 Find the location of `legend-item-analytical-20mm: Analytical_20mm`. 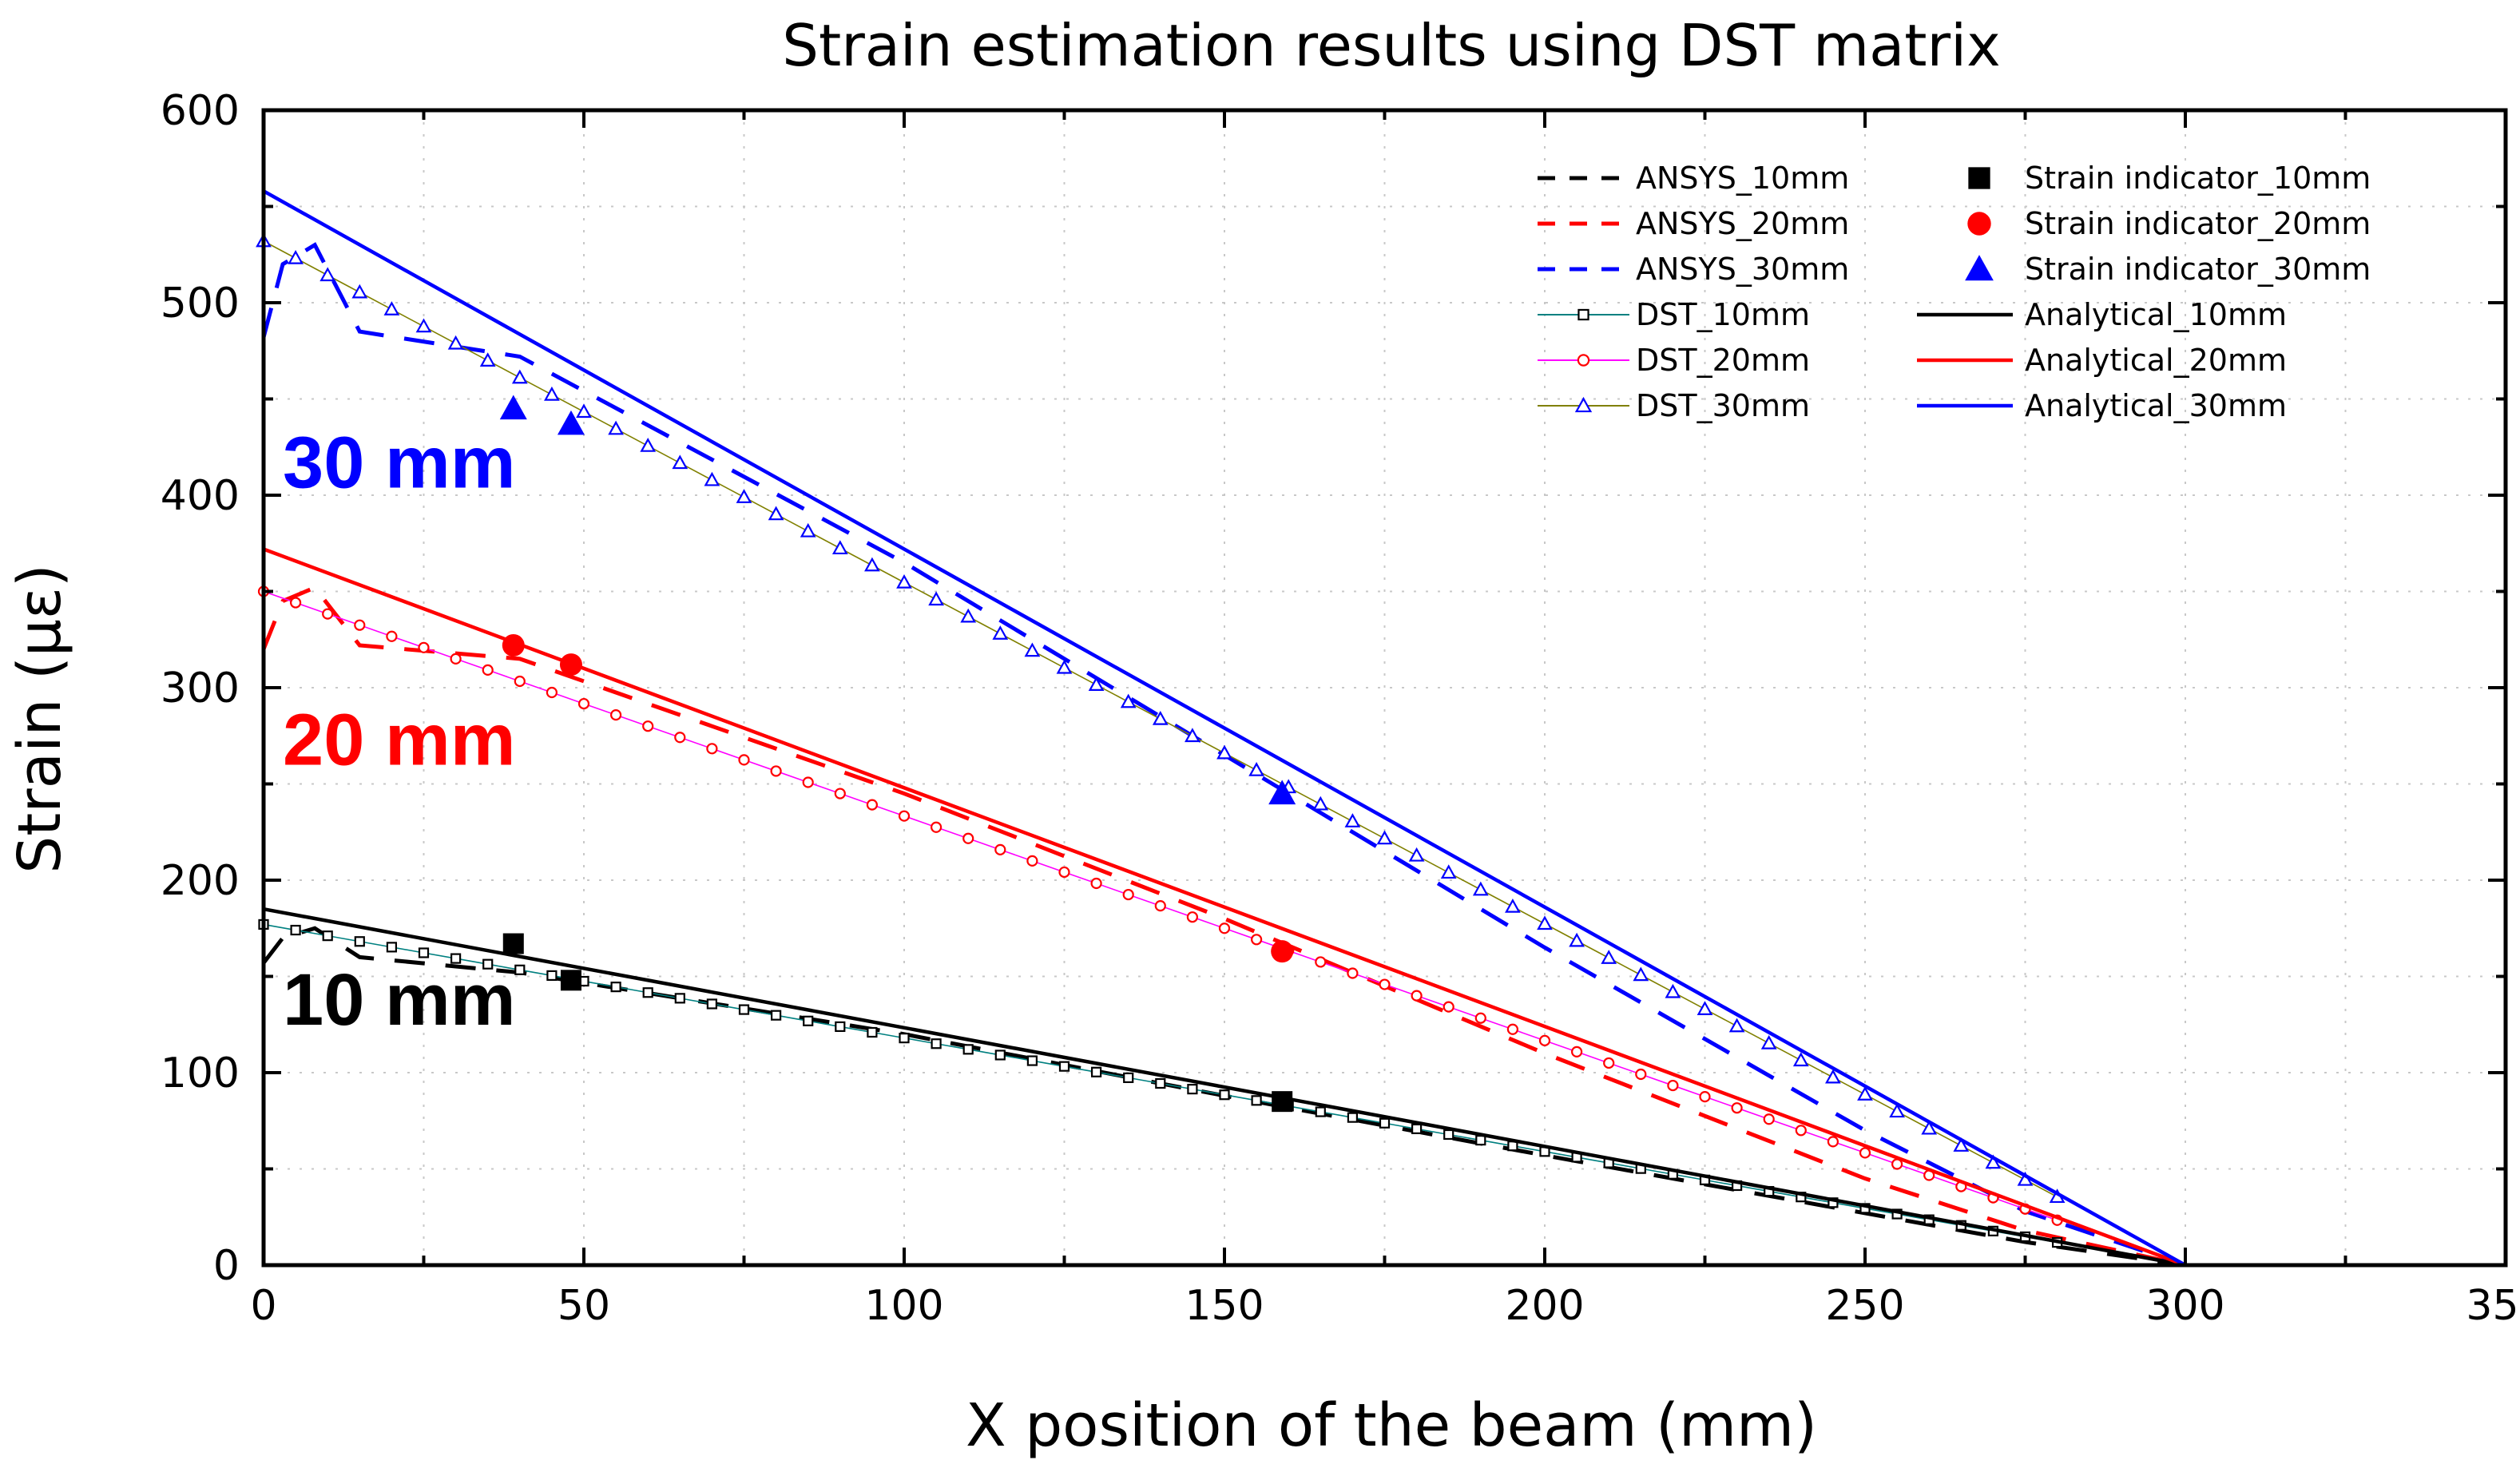

legend-item-analytical-20mm: Analytical_20mm is located at coordinates (2102, 360).